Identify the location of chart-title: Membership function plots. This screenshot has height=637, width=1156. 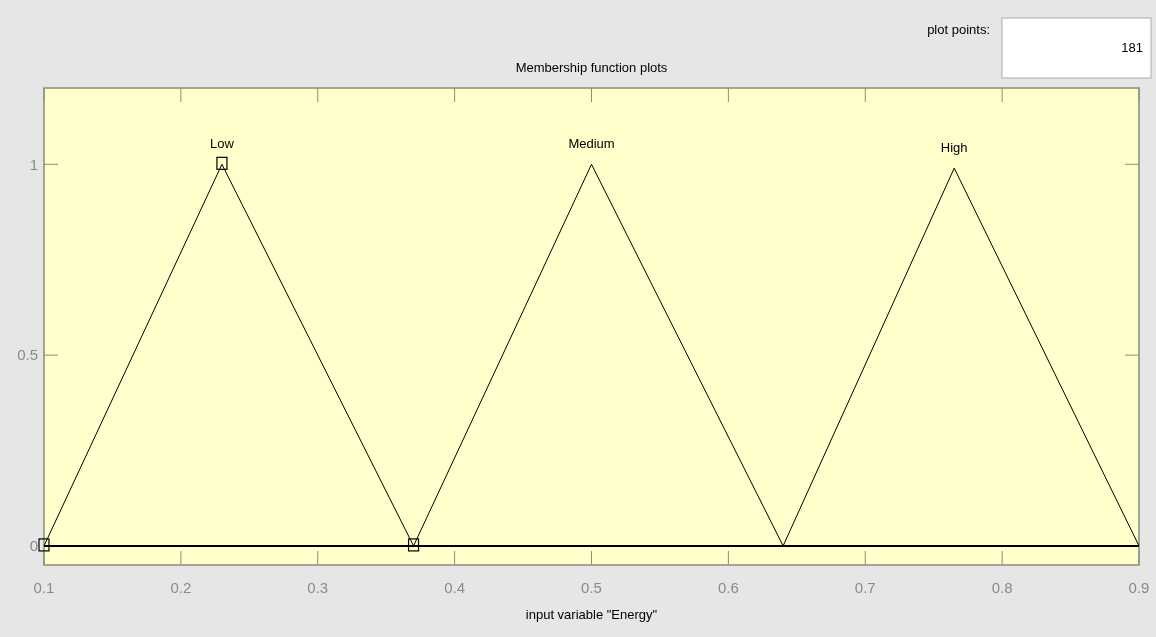
(591, 67).